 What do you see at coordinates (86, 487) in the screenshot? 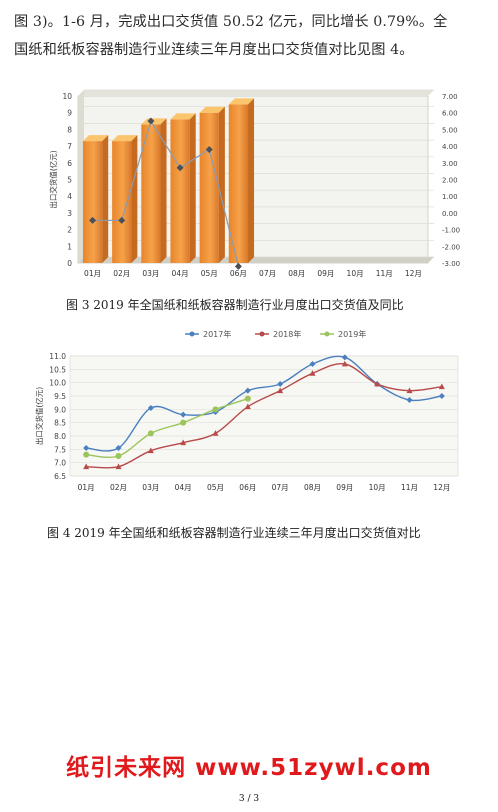
I see `x-tick-label: 01月` at bounding box center [86, 487].